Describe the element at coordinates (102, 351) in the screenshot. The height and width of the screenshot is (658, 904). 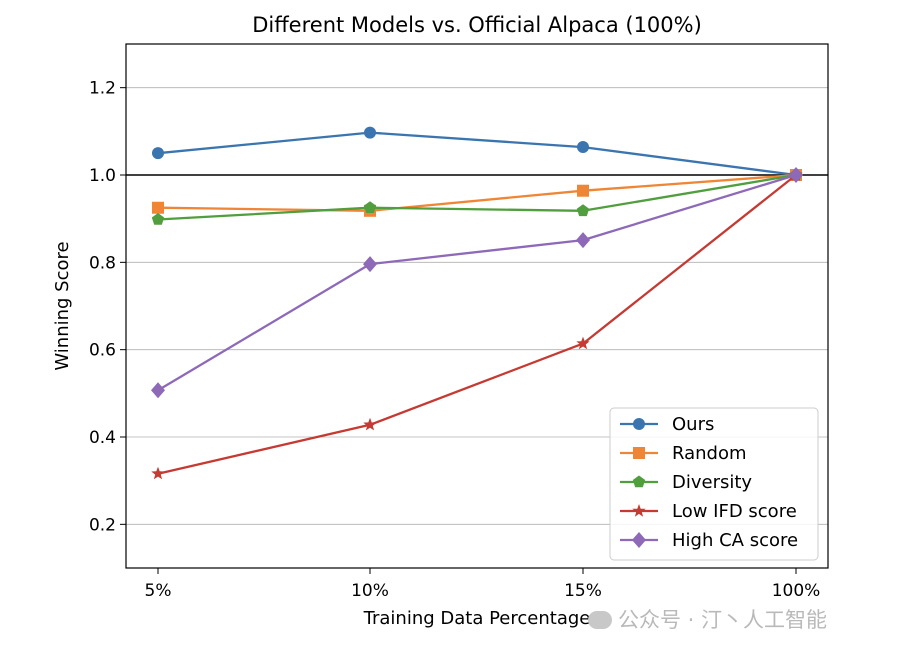
I see `y-tick-label: 0.6` at that location.